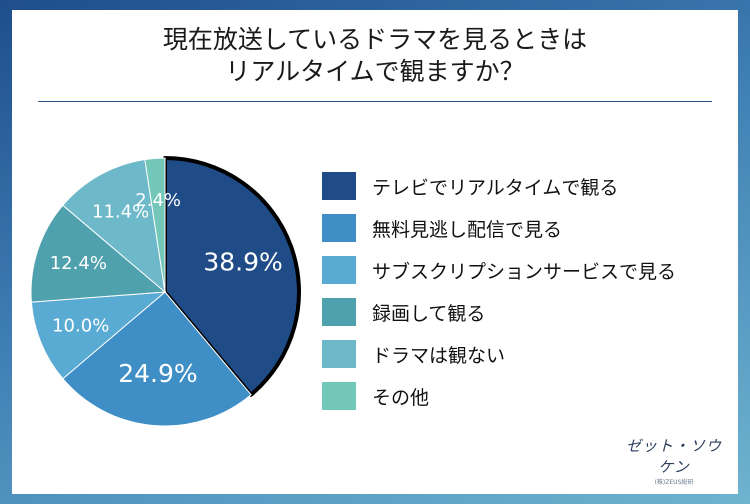  Describe the element at coordinates (80, 326) in the screenshot. I see `slice-label: 10.0%` at that location.